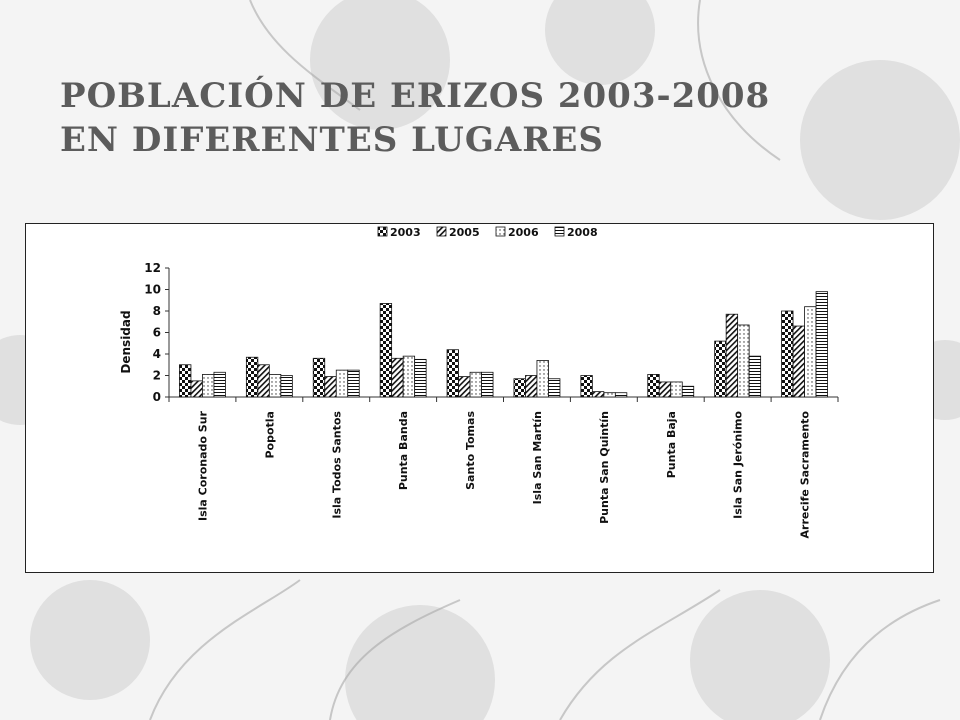 This screenshot has height=720, width=960. I want to click on y-tick-label: 6, so click(157, 333).